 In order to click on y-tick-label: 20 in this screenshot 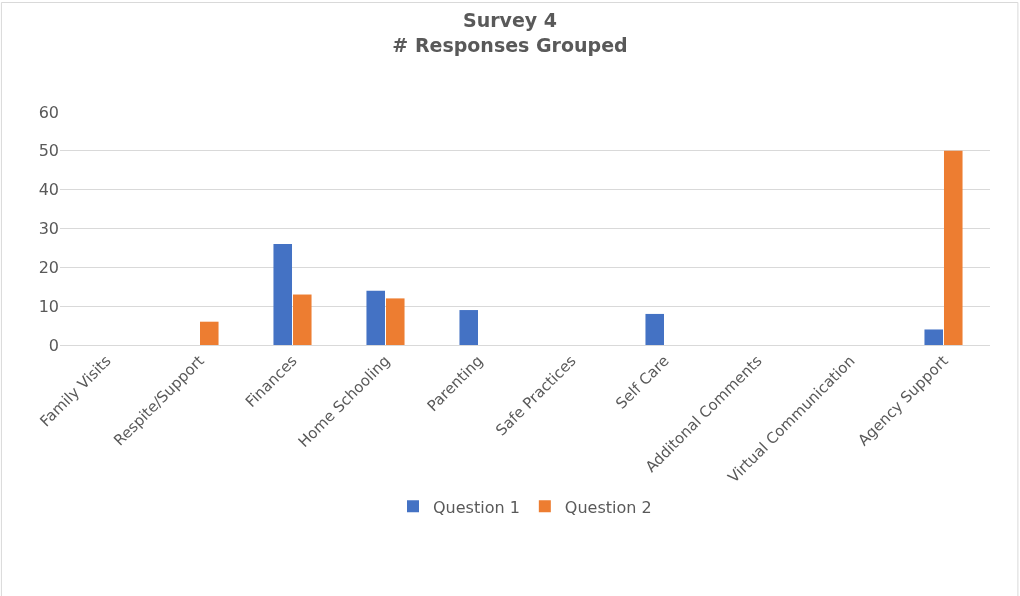, I will do `click(48, 267)`.